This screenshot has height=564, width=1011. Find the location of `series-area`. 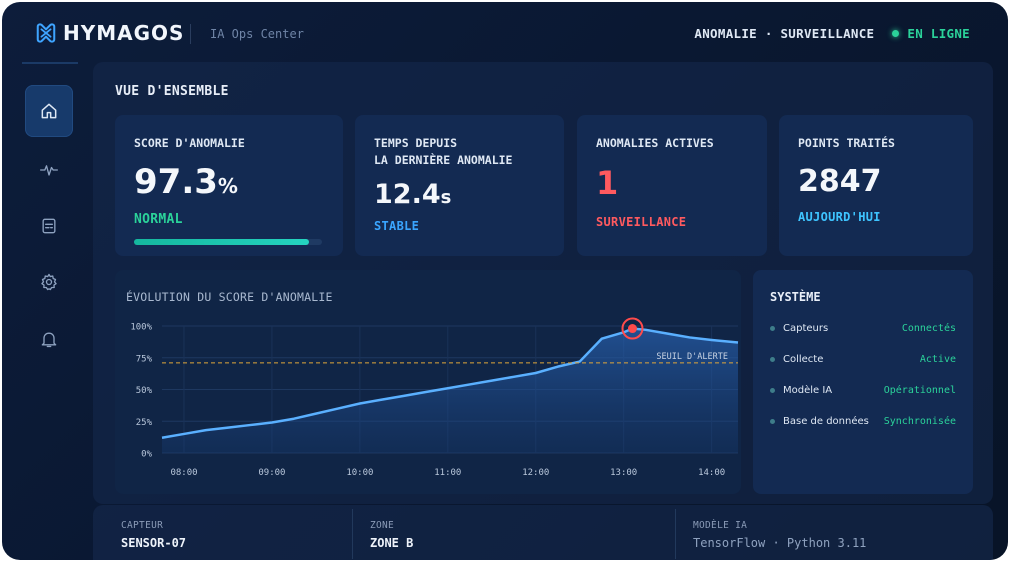

series-area is located at coordinates (450, 390).